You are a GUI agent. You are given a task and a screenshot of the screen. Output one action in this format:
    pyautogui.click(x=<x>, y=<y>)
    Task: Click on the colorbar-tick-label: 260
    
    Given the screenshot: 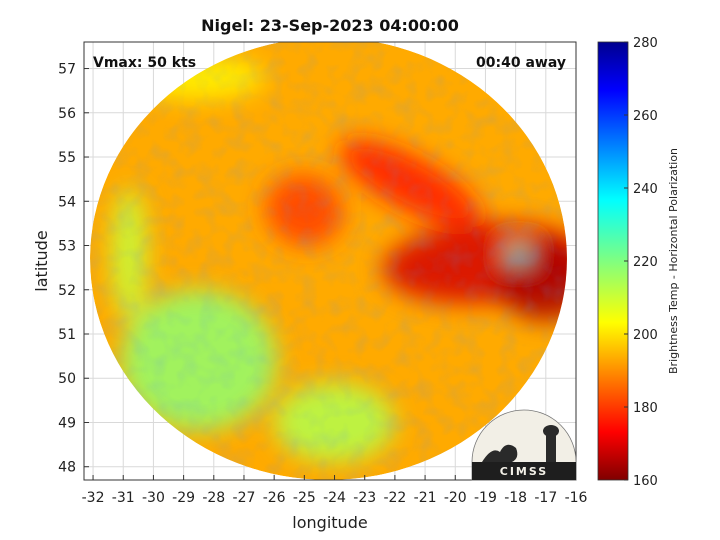 What is the action you would take?
    pyautogui.click(x=645, y=116)
    